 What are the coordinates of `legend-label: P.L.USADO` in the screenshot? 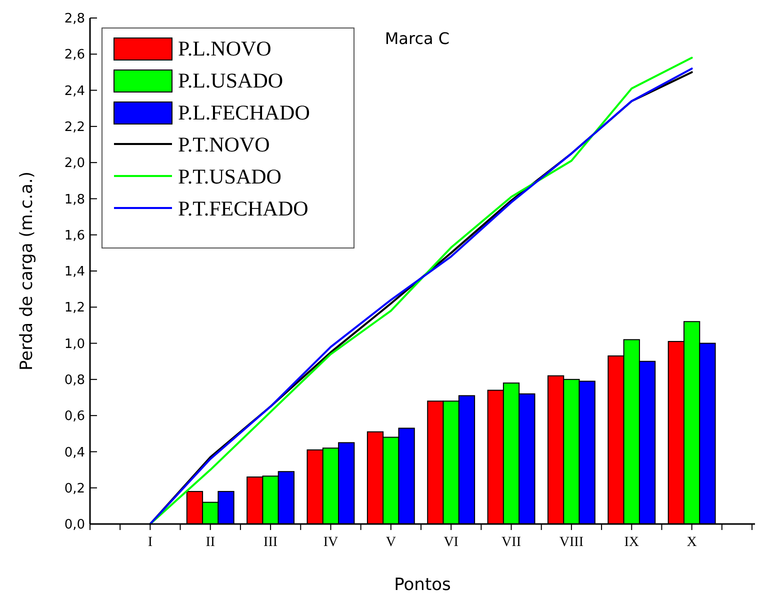 It's located at (231, 80).